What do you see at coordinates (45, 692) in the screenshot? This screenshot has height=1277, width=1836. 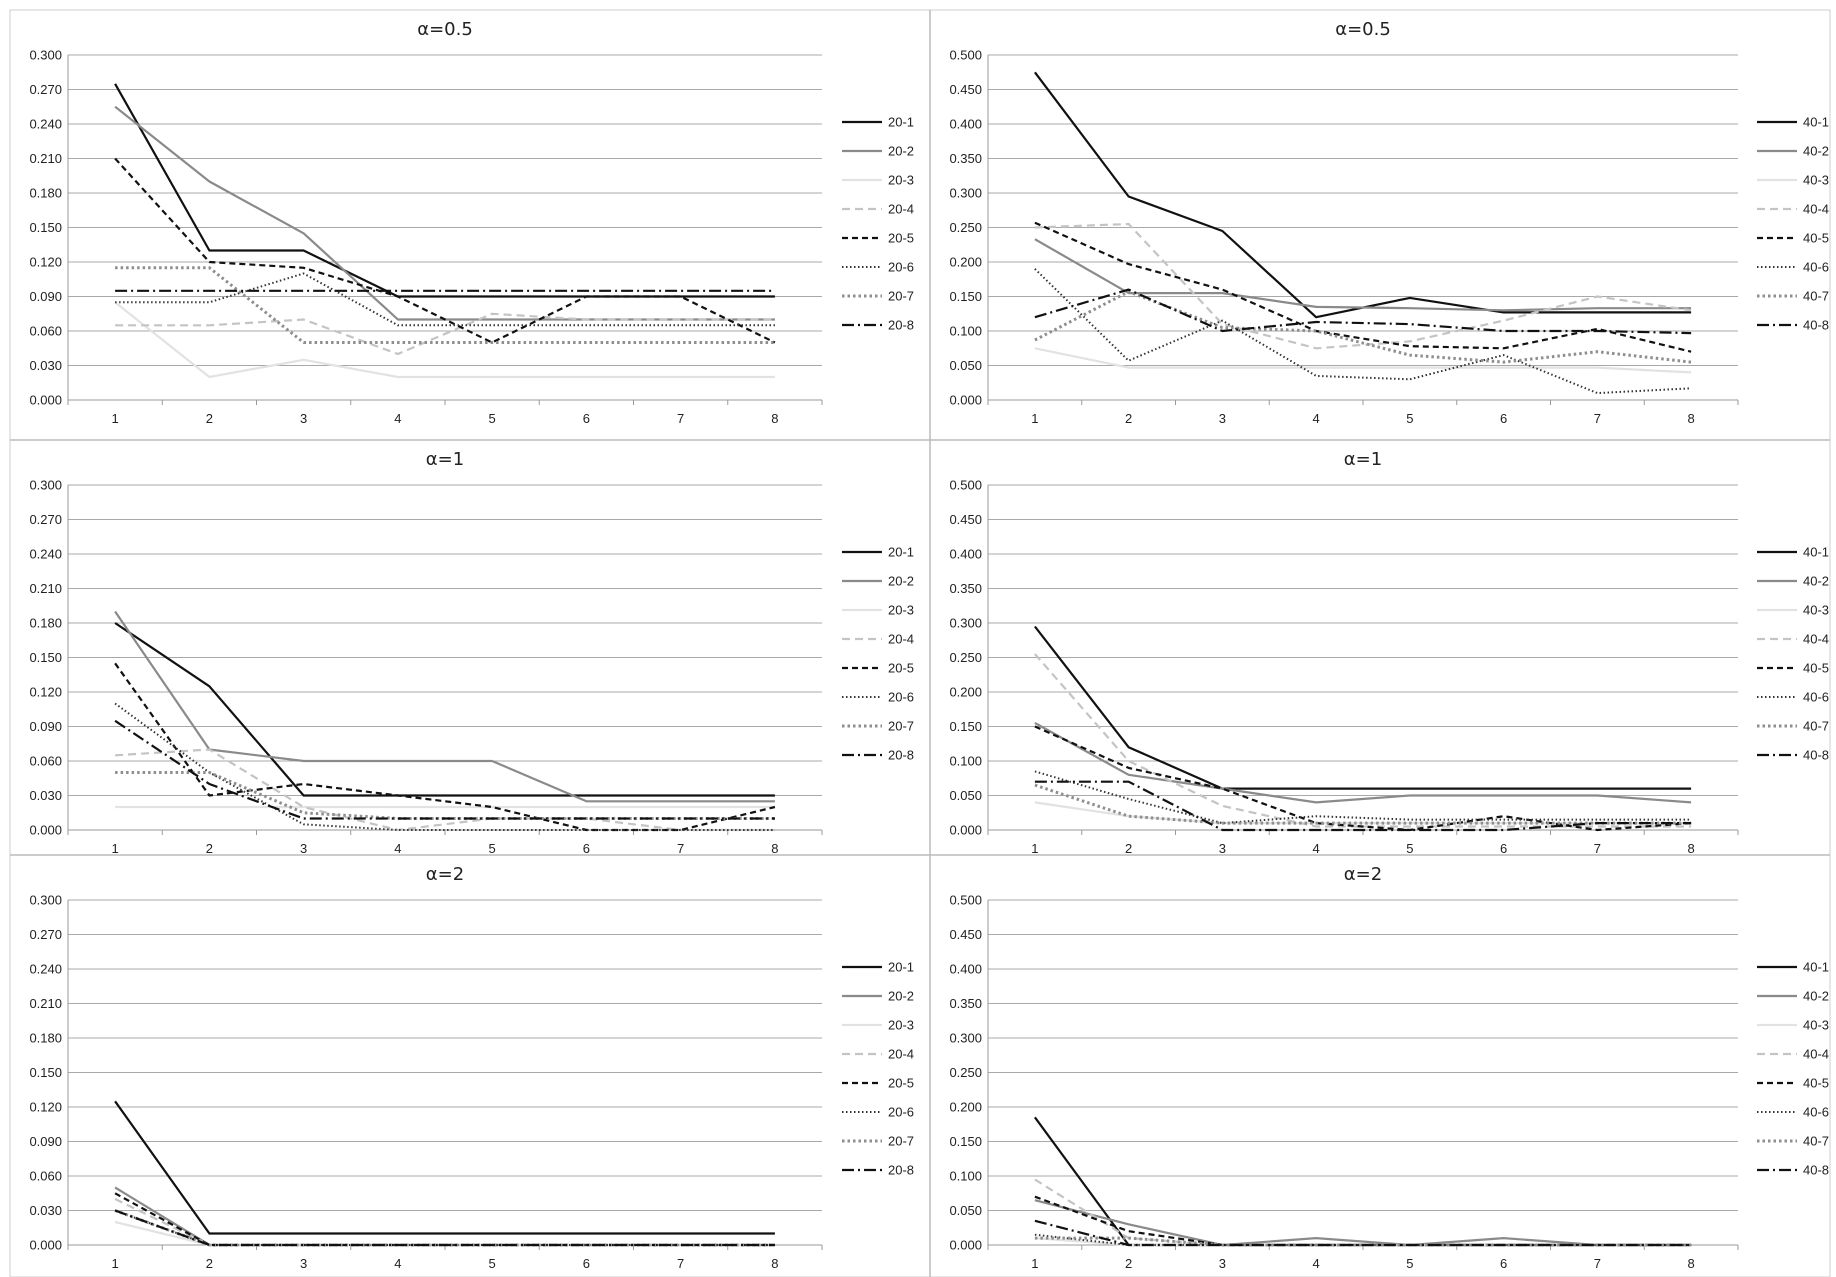 I see `y-tick-label: 0.120` at bounding box center [45, 692].